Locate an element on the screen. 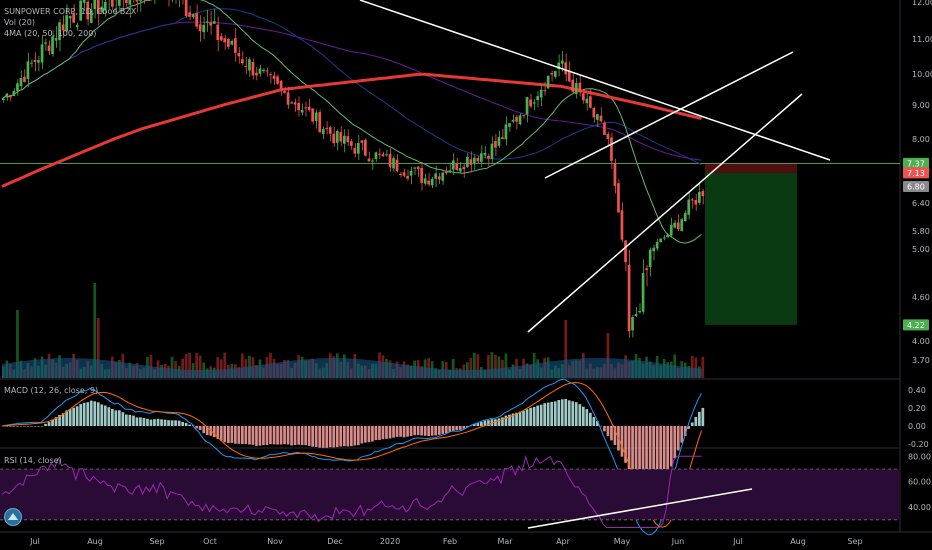 The width and height of the screenshot is (932, 550). x-tick-label: 2020 is located at coordinates (390, 541).